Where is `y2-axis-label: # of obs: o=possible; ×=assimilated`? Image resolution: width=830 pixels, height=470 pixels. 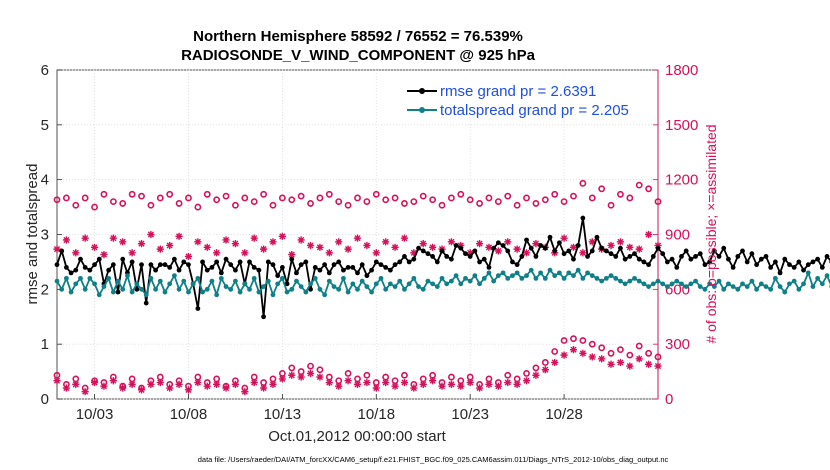
y2-axis-label: # of obs: o=possible; ×=assimilated is located at coordinates (711, 233).